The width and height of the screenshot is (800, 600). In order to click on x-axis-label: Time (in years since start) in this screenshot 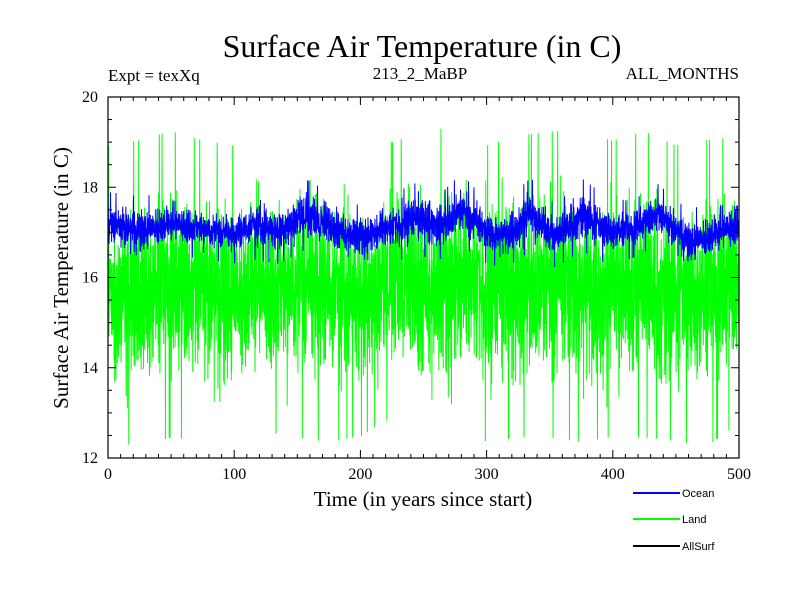, I will do `click(423, 499)`.